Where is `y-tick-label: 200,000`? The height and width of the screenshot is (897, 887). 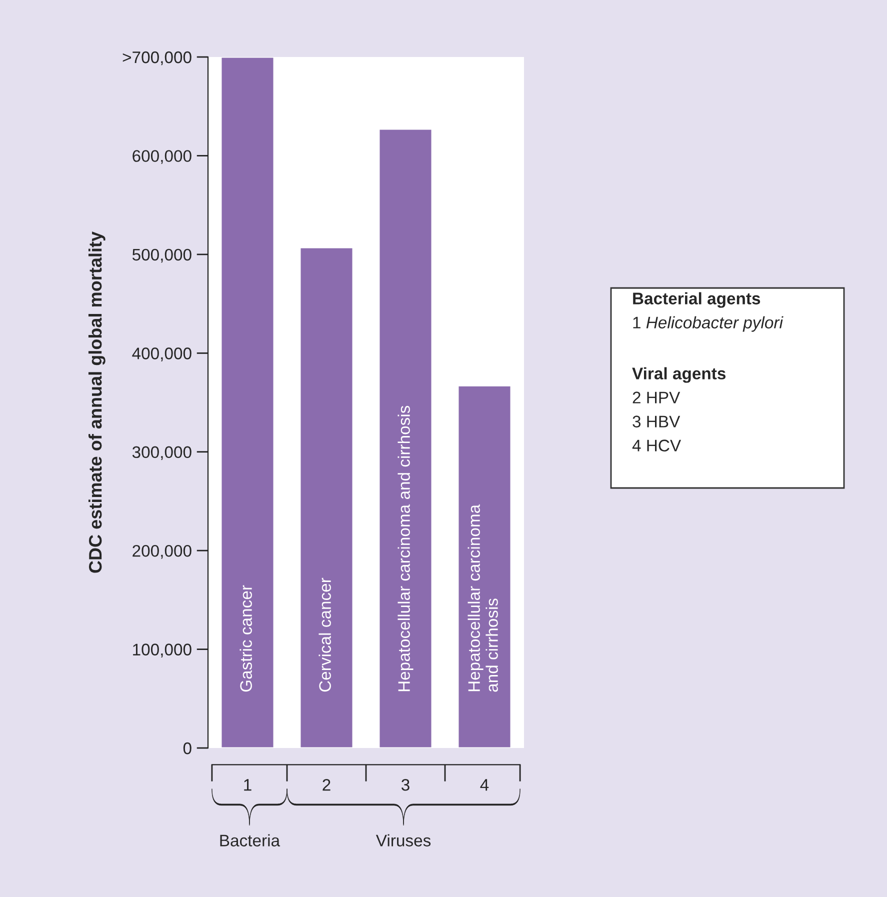 y-tick-label: 200,000 is located at coordinates (162, 551).